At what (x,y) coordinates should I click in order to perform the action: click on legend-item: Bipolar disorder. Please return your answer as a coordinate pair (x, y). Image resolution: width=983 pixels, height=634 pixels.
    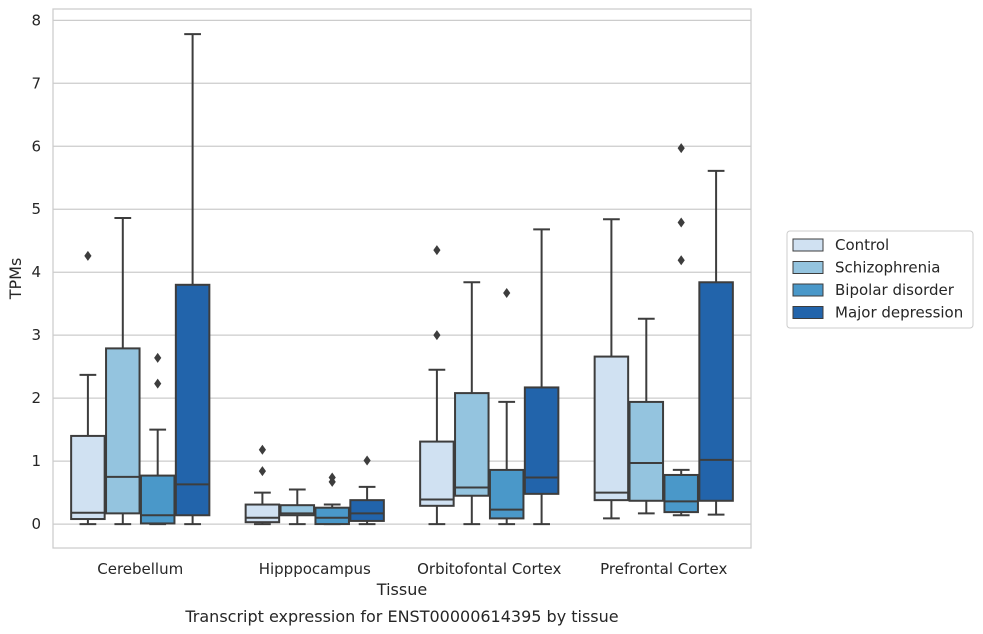
    Looking at the image, I should click on (873, 290).